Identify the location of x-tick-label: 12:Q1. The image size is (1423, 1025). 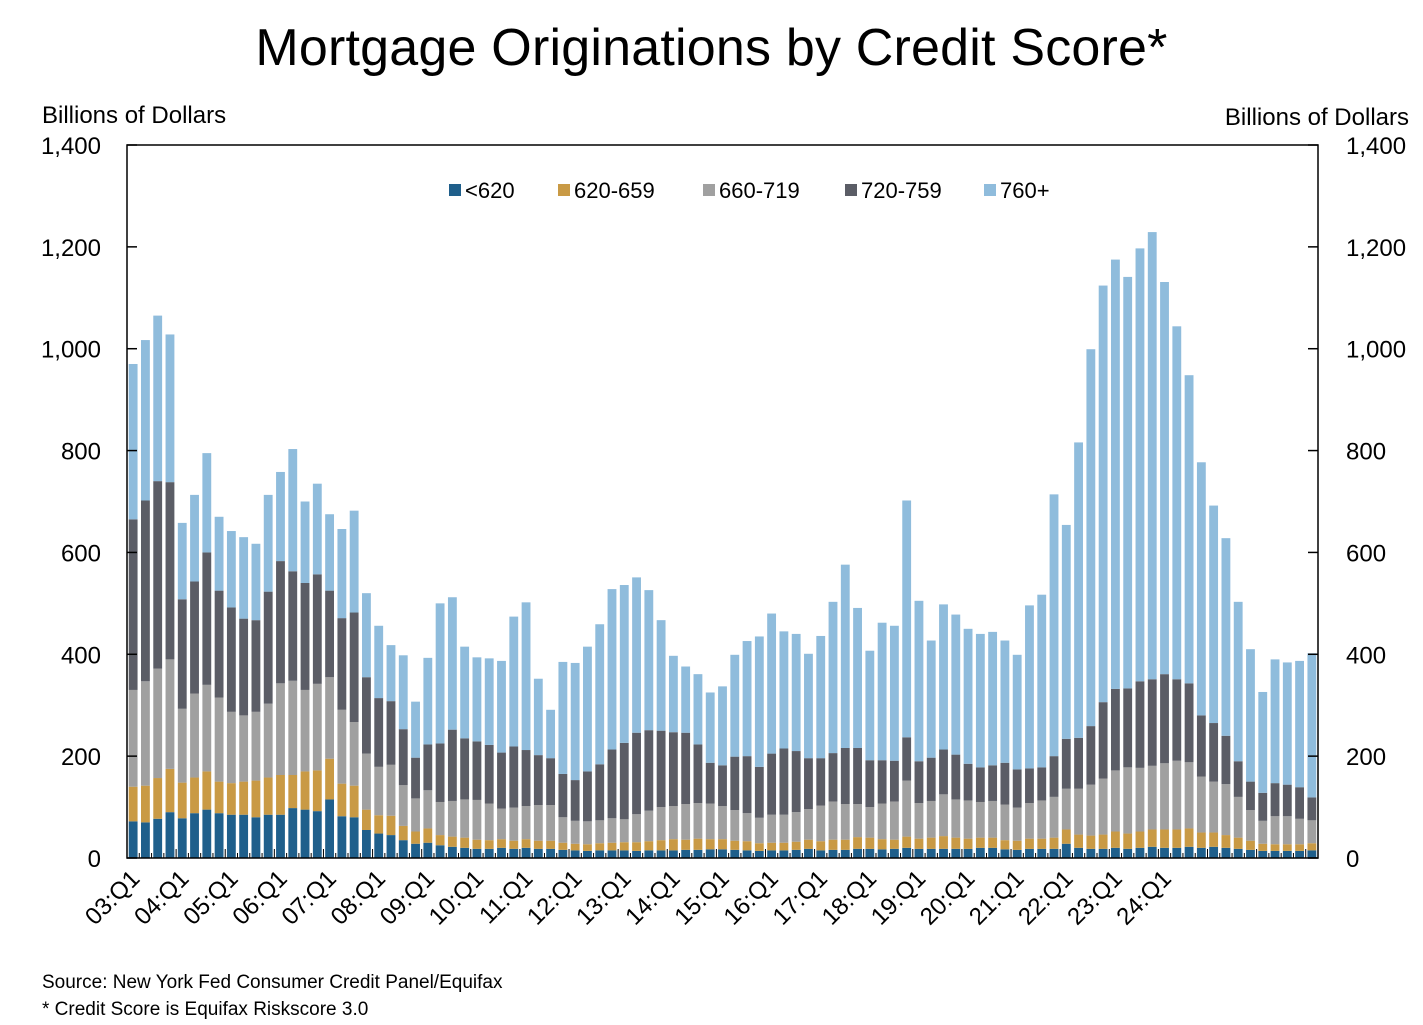
(554, 897).